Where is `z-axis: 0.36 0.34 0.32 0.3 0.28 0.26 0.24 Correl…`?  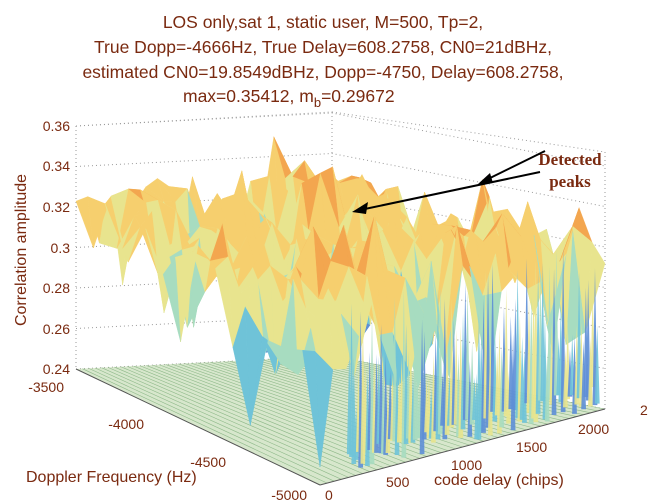 z-axis: 0.36 0.34 0.32 0.3 0.28 0.26 0.24 Correl… is located at coordinates (41, 247).